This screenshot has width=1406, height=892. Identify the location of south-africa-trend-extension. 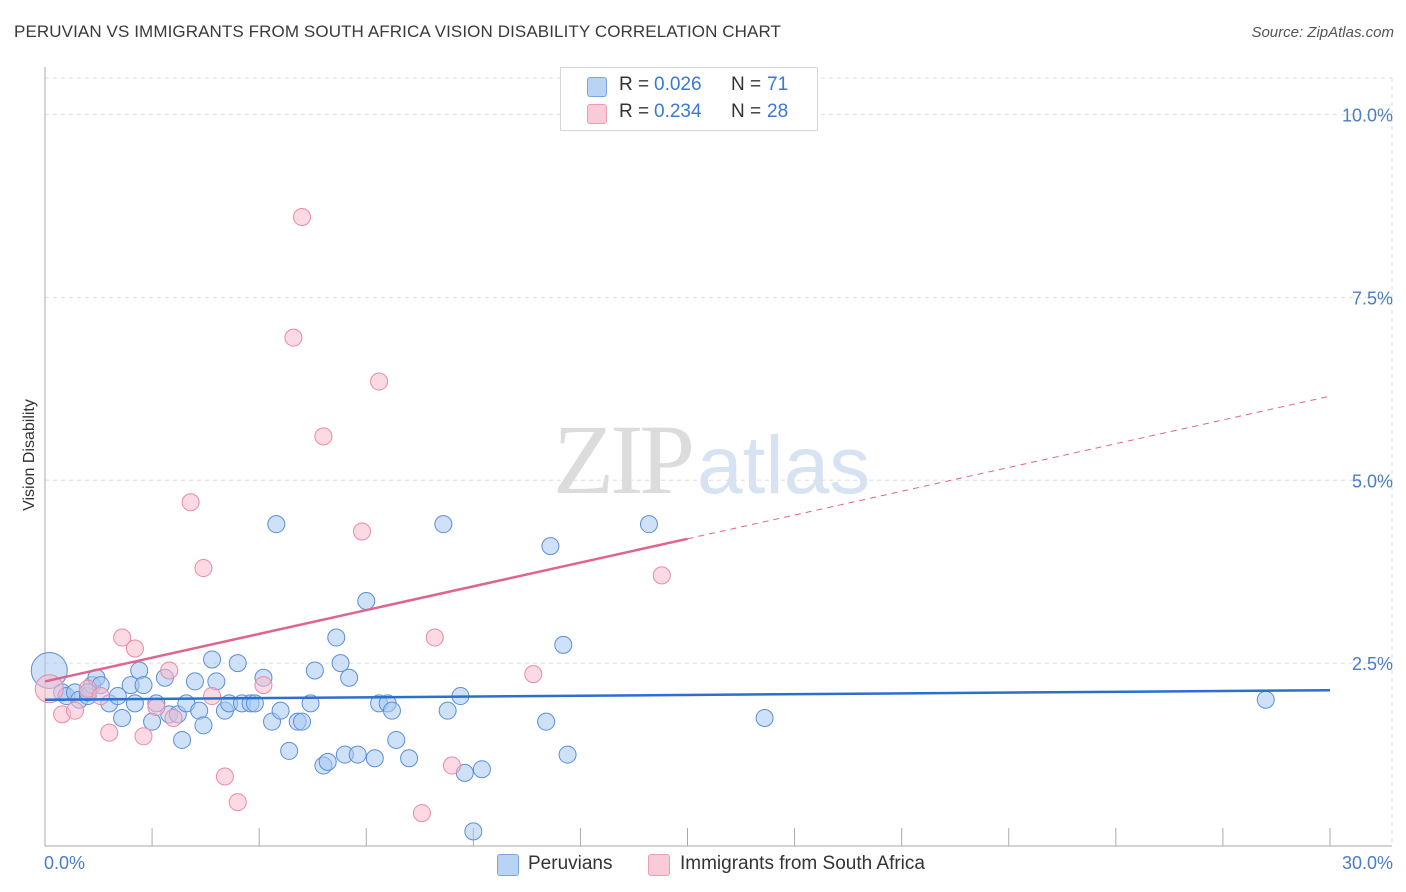
(1009, 467).